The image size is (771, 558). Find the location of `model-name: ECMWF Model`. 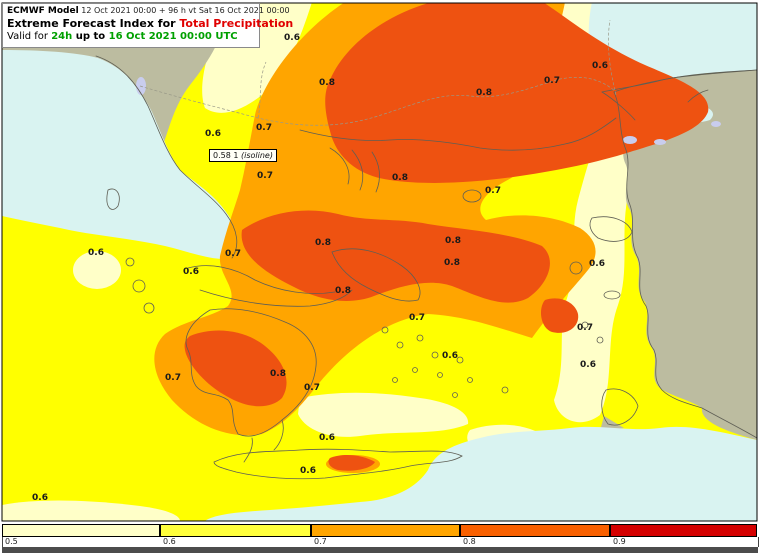

model-name: ECMWF Model is located at coordinates (43, 11).